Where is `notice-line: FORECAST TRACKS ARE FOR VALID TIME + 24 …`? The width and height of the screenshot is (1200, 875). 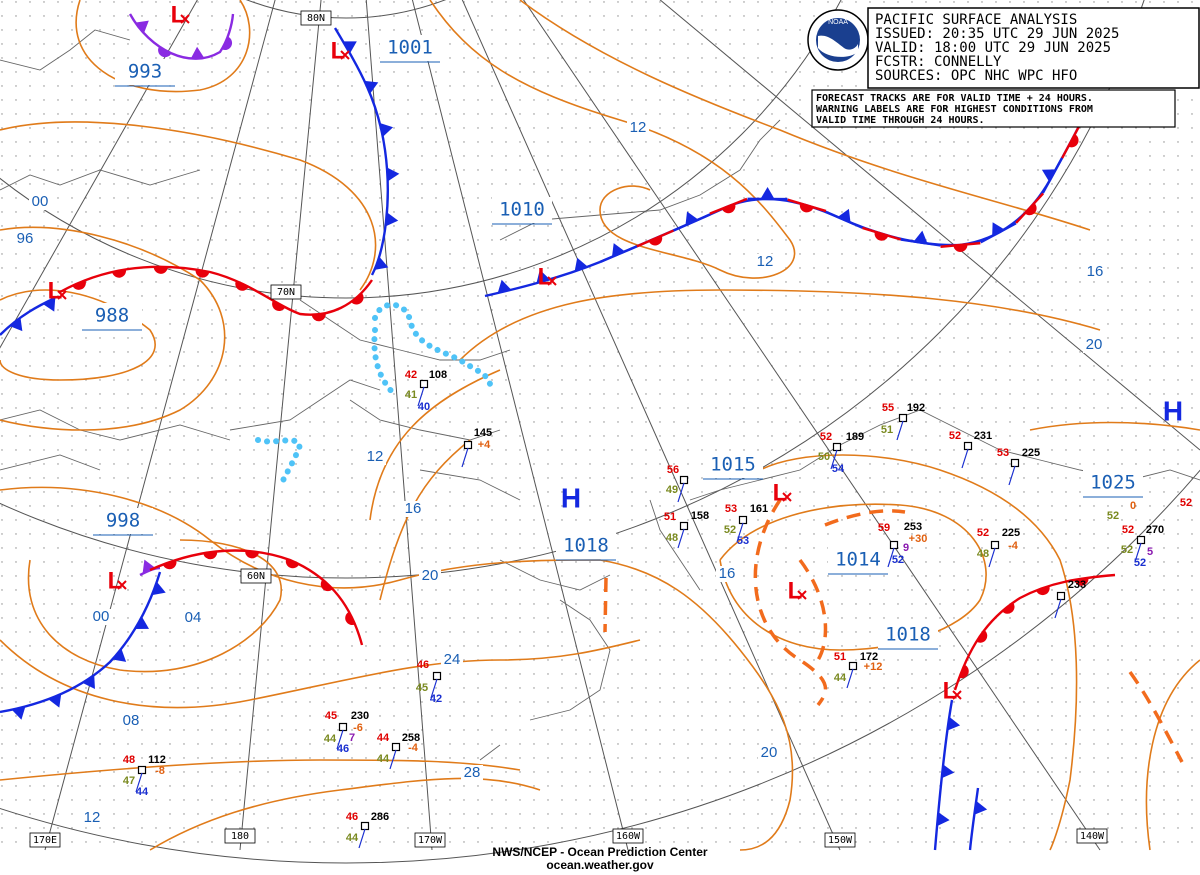
notice-line: FORECAST TRACKS ARE FOR VALID TIME + 24 … is located at coordinates (954, 98).